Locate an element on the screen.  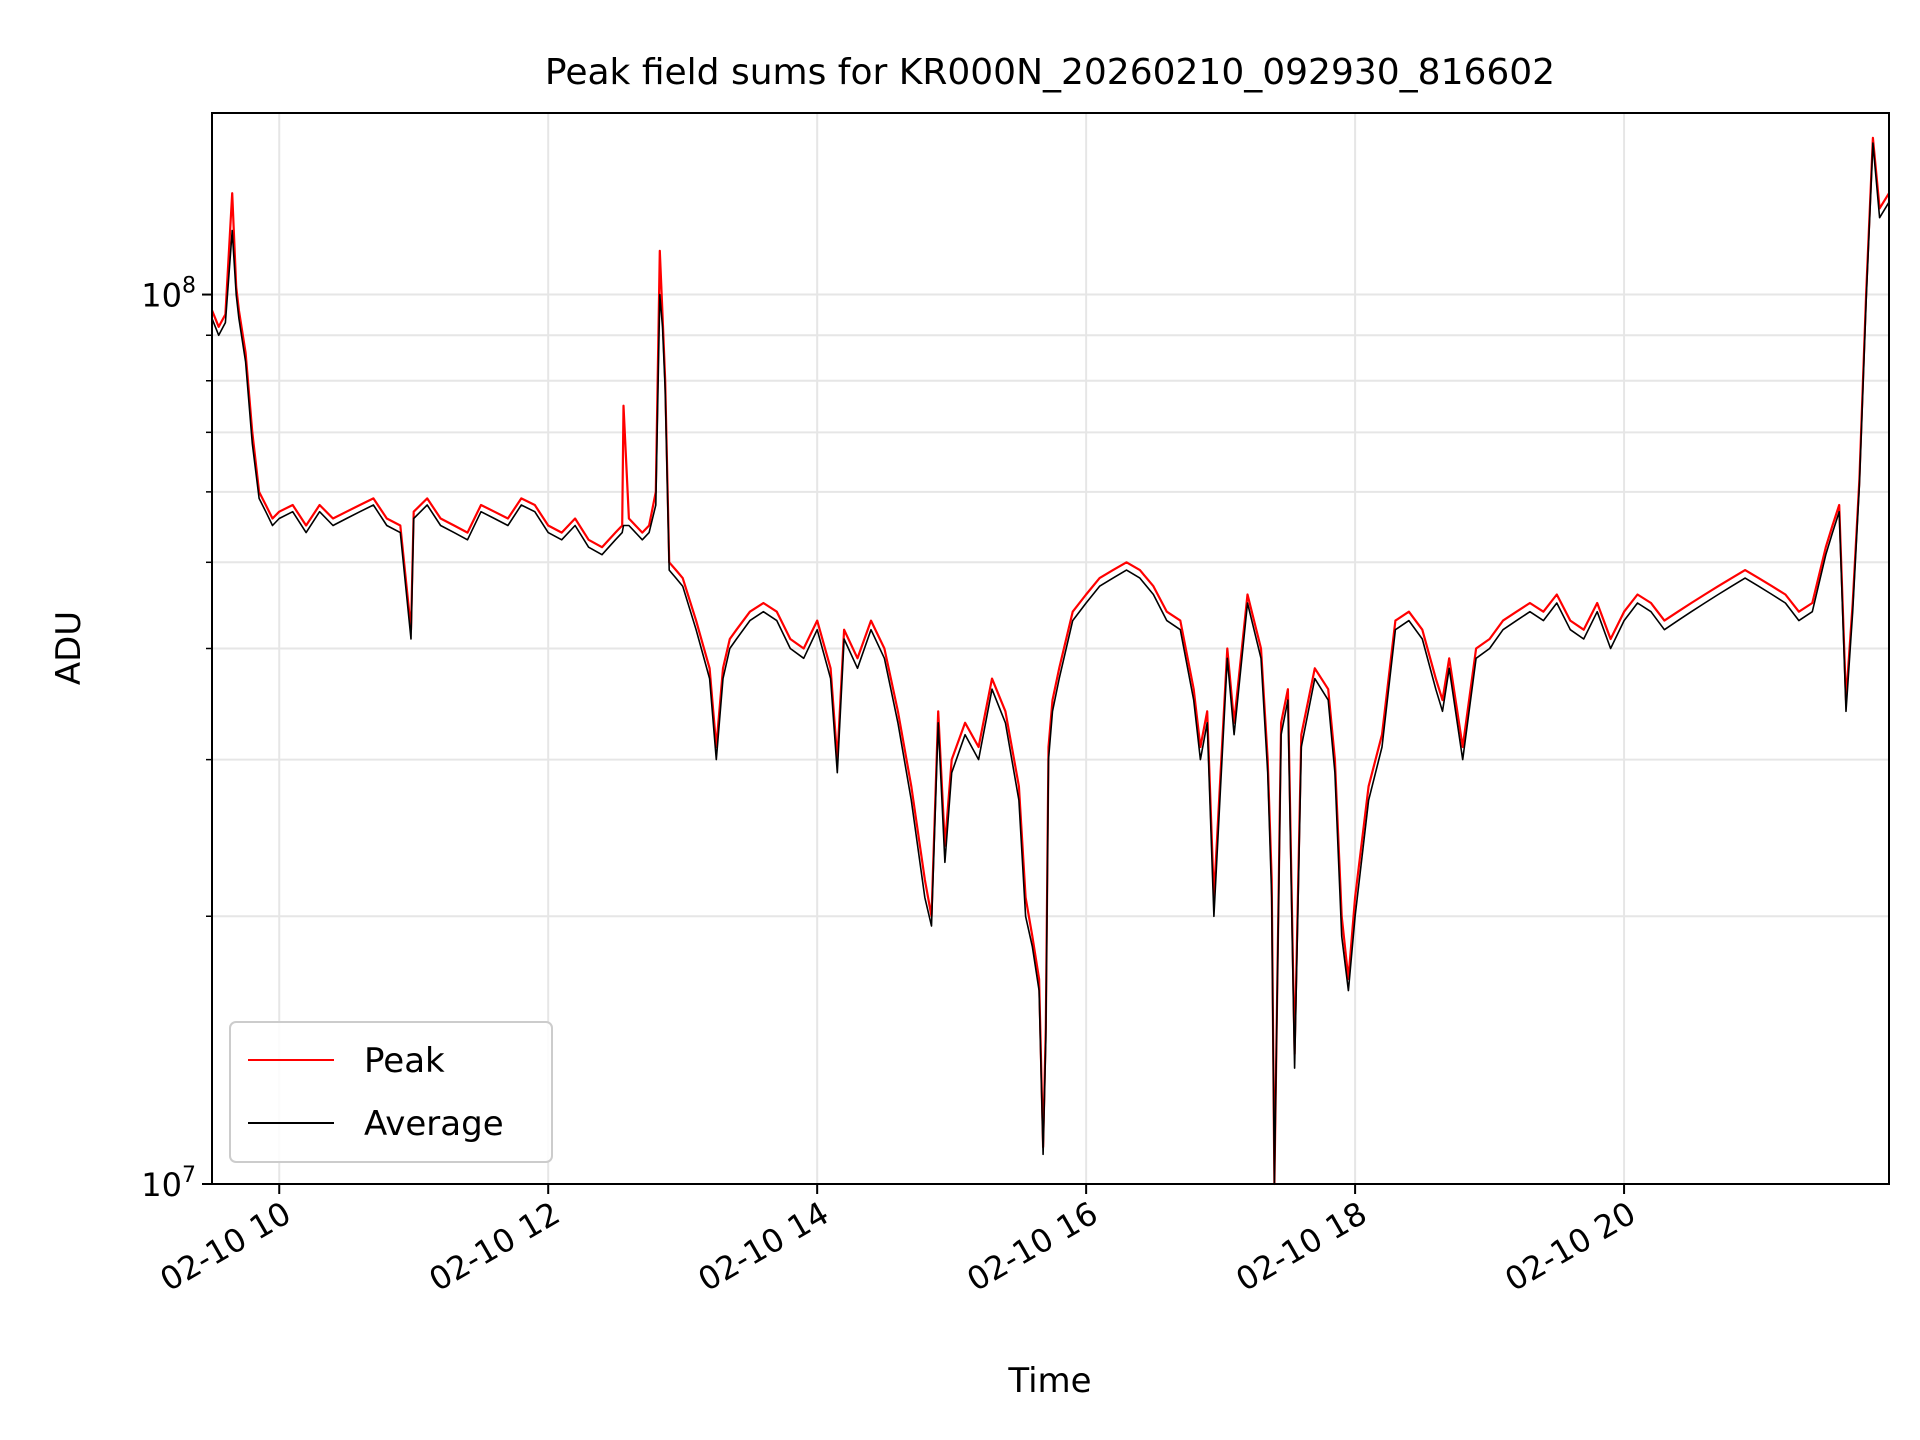
y-axis-label: ADU is located at coordinates (69, 648).